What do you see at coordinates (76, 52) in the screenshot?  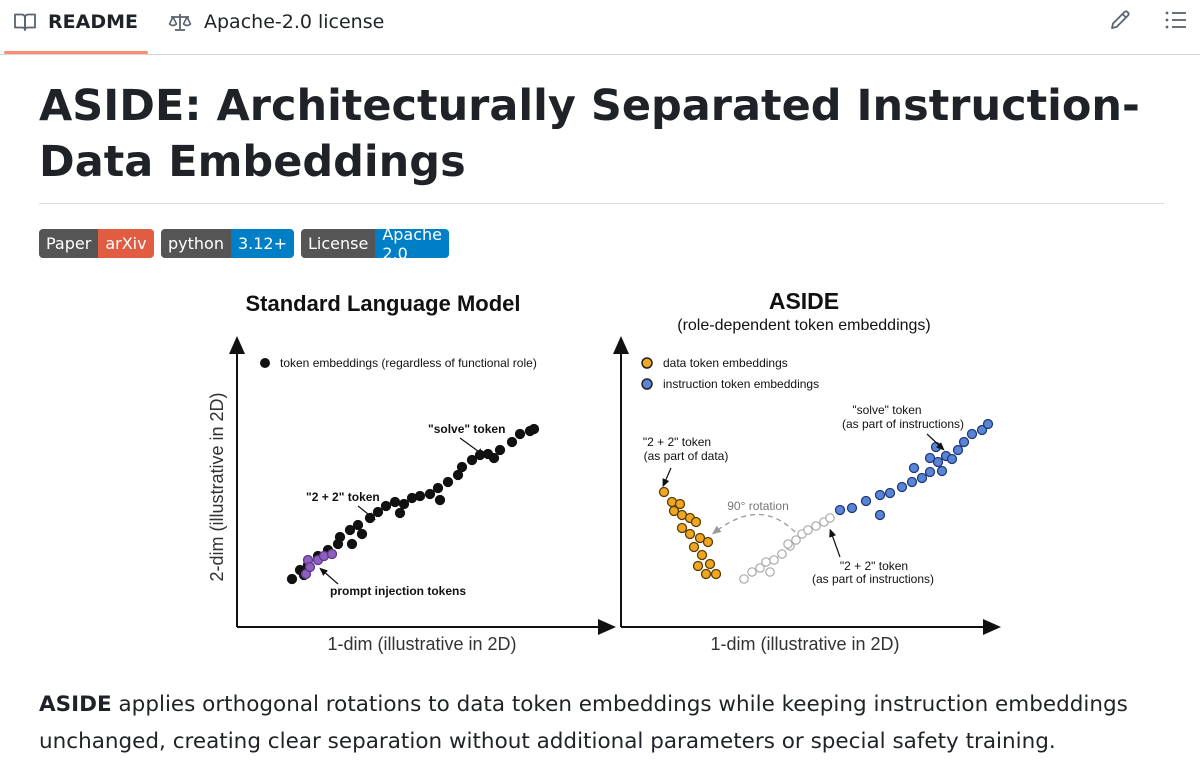 I see `active-tab-indicator` at bounding box center [76, 52].